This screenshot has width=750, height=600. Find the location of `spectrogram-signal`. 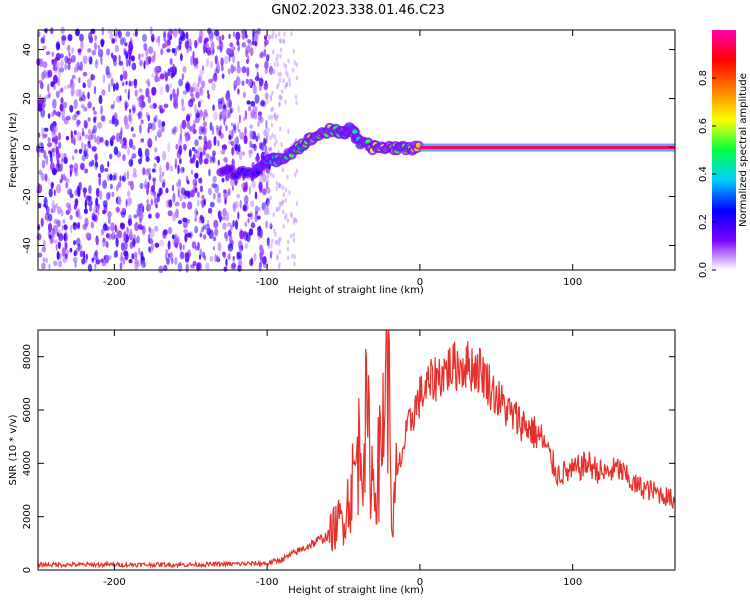

spectrogram-signal is located at coordinates (445, 151).